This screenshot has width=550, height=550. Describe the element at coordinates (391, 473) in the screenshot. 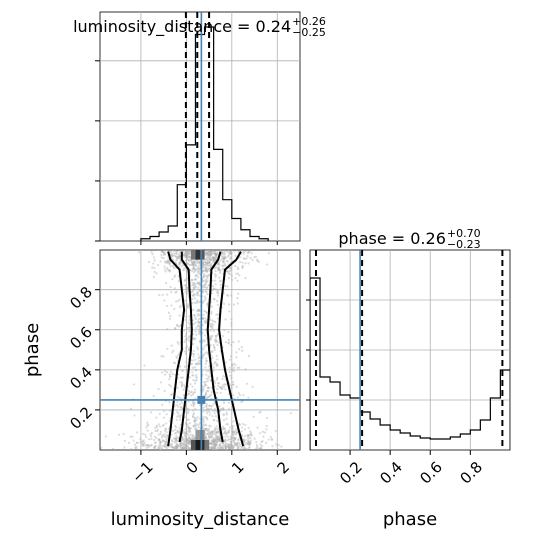

I see `hist-b-xtick-label-1: 0.4` at that location.